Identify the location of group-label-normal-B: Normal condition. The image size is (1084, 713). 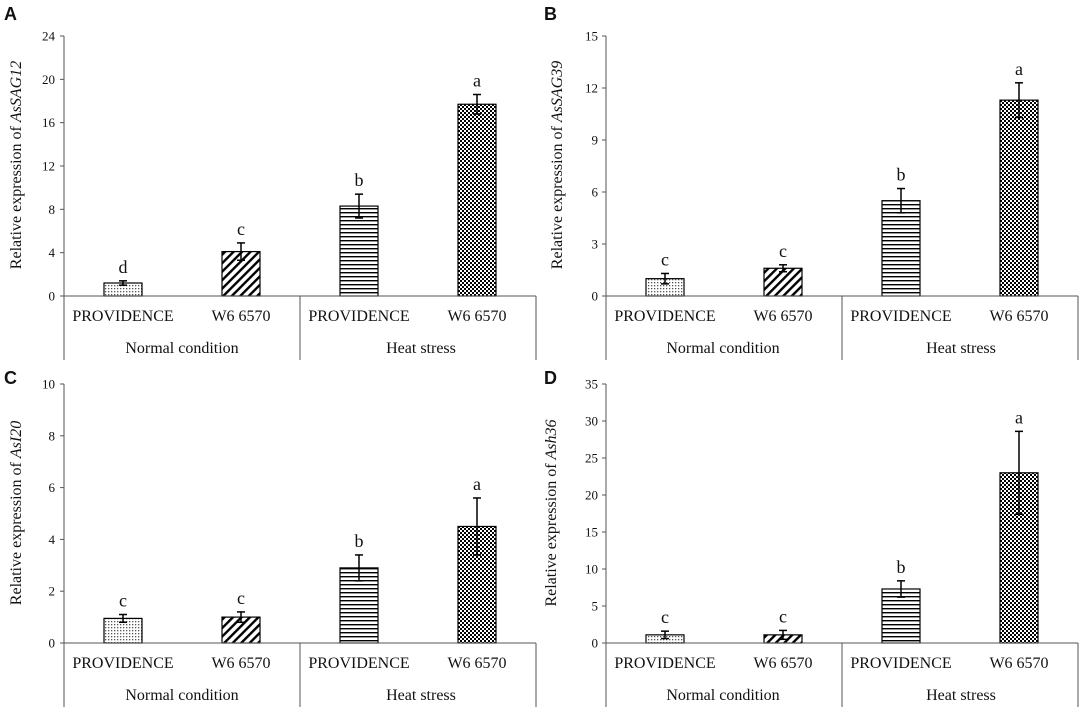
(722, 348).